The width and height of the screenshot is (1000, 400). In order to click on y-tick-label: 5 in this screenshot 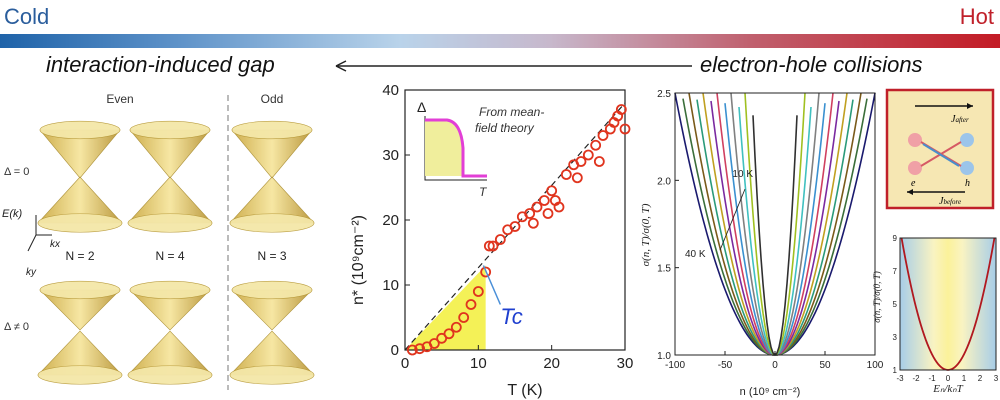, I will do `click(895, 304)`.